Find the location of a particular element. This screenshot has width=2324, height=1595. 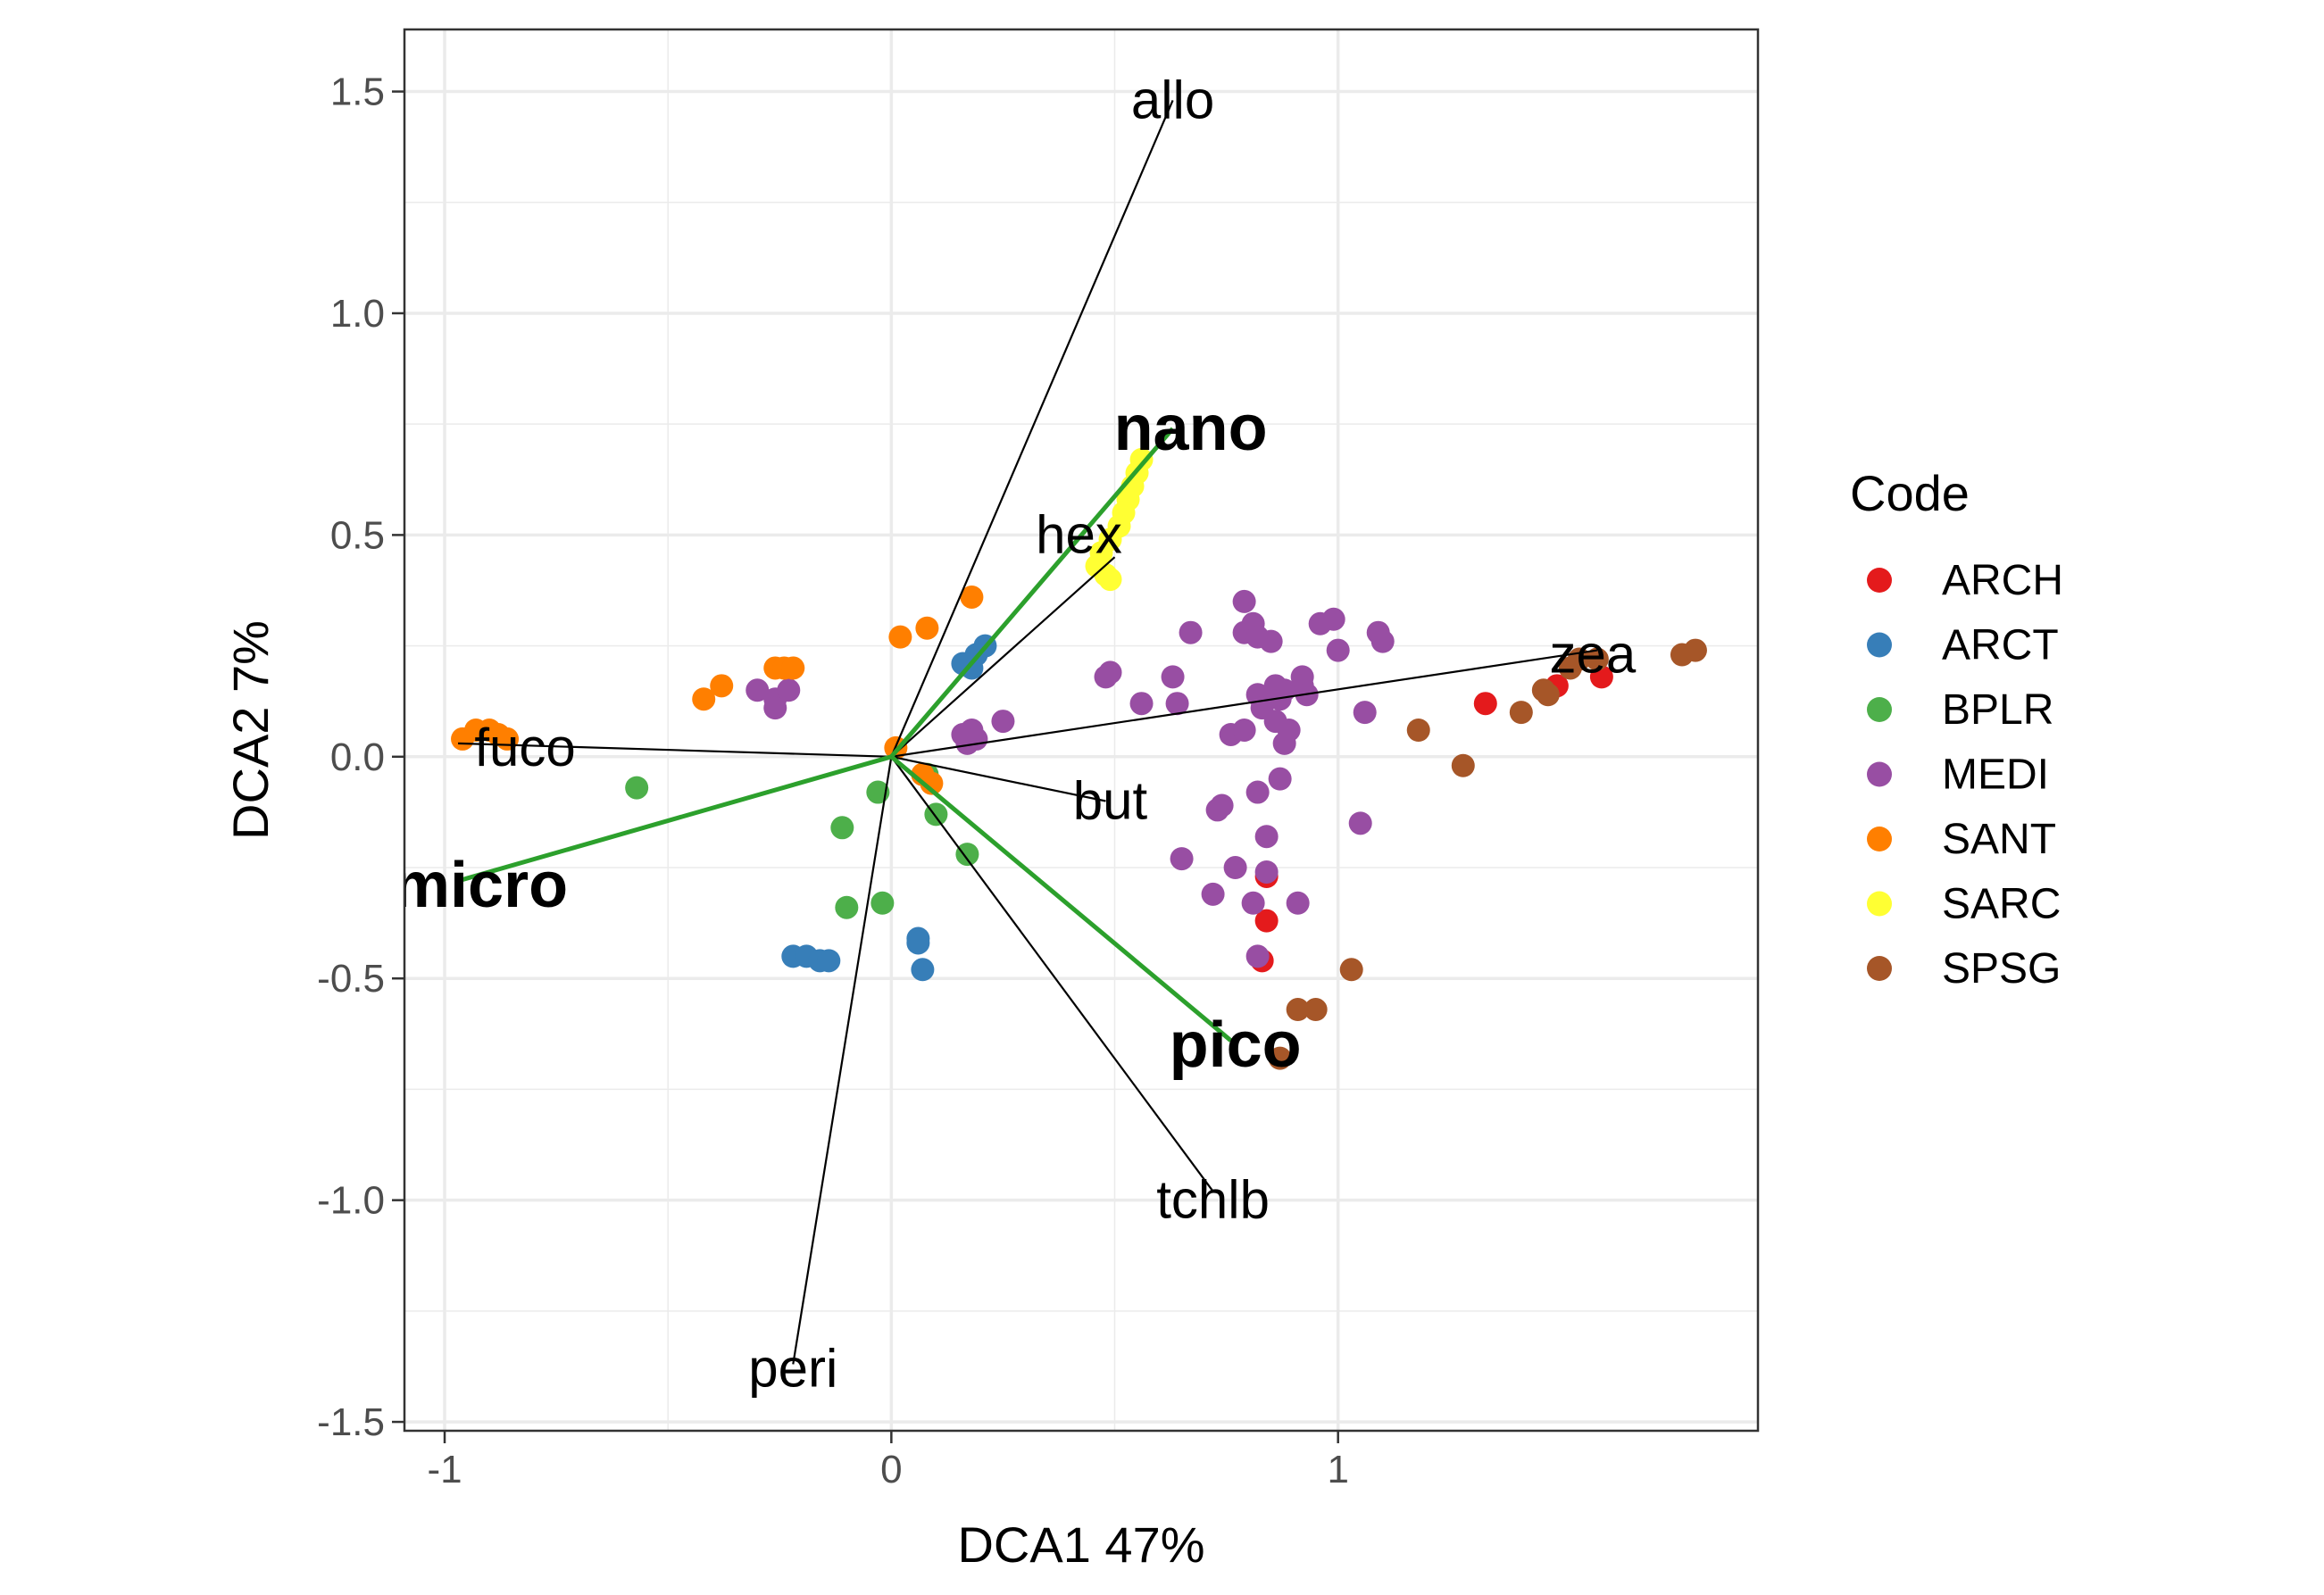

legend-title: Code is located at coordinates (1910, 493).